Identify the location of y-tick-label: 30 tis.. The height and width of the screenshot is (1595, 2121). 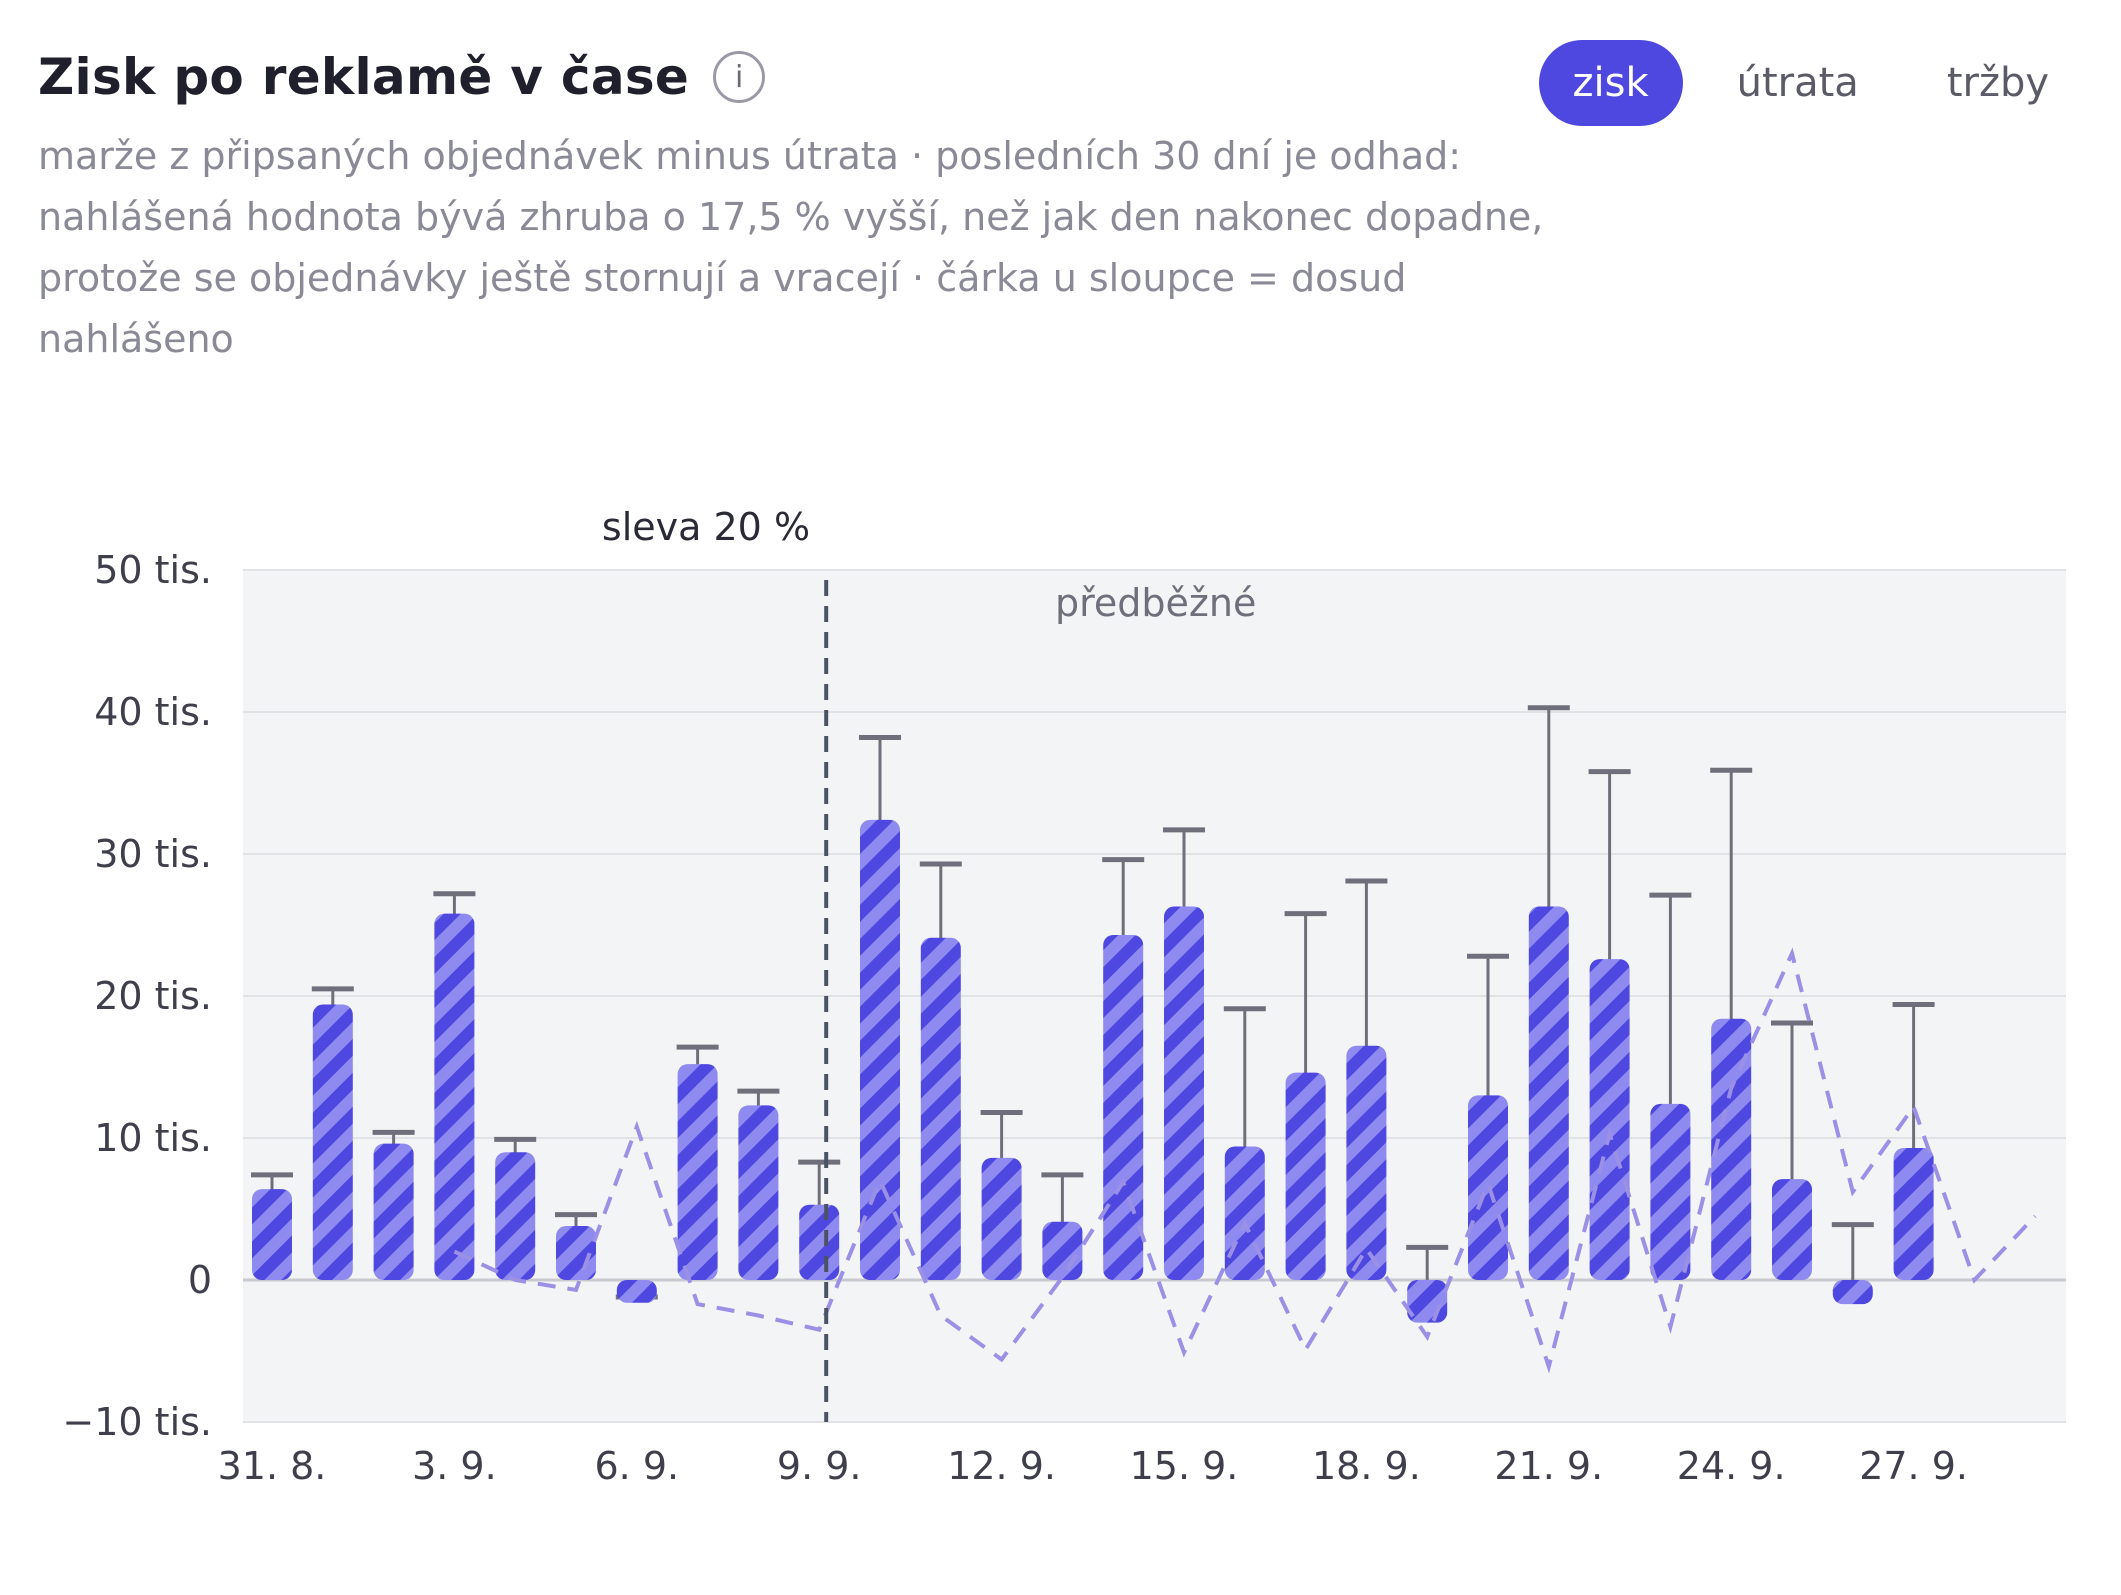
(153, 854).